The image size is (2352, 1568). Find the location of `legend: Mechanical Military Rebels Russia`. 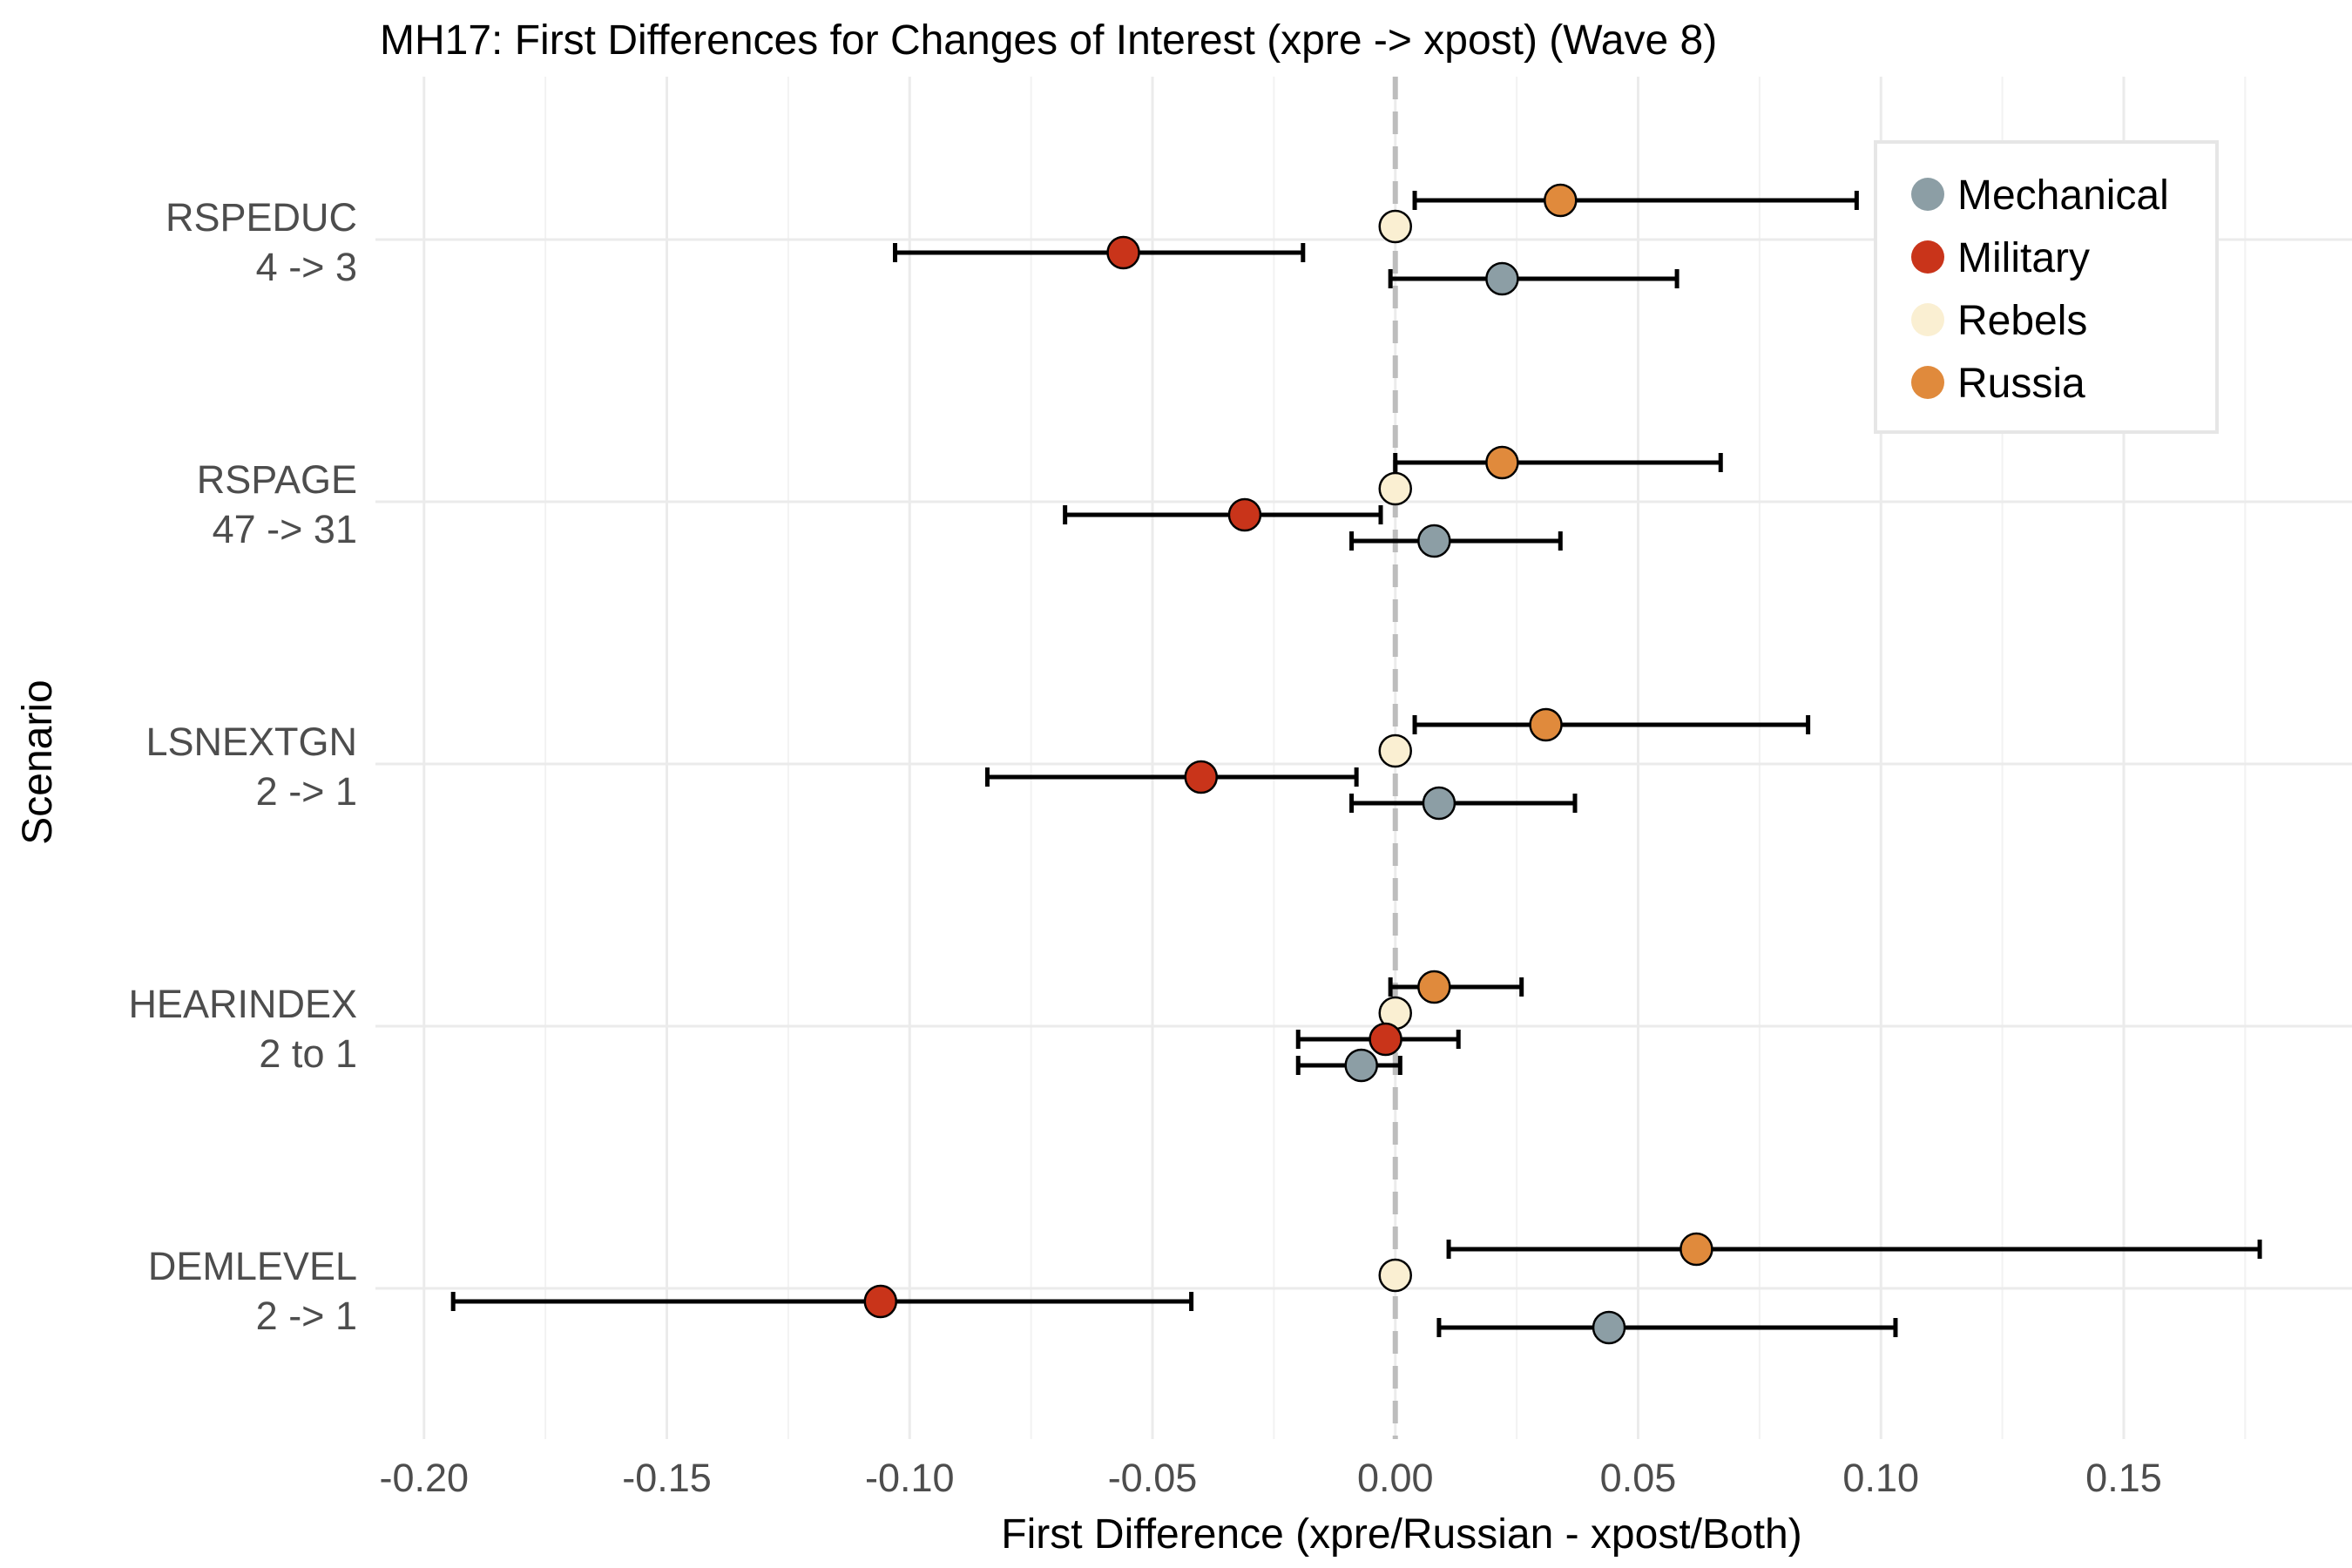

legend: Mechanical Military Rebels Russia is located at coordinates (2046, 287).